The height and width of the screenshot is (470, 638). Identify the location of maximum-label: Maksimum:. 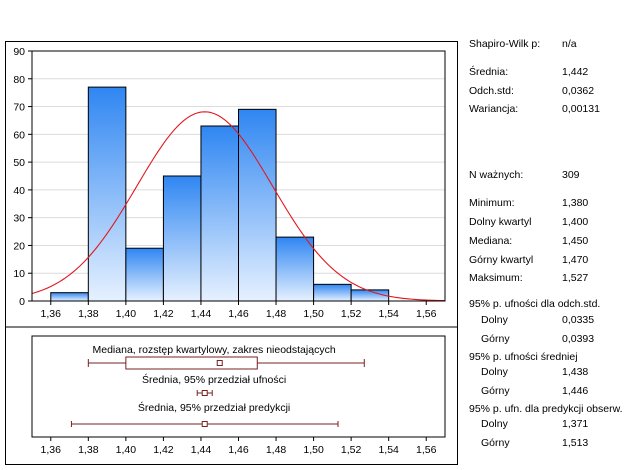
(496, 278).